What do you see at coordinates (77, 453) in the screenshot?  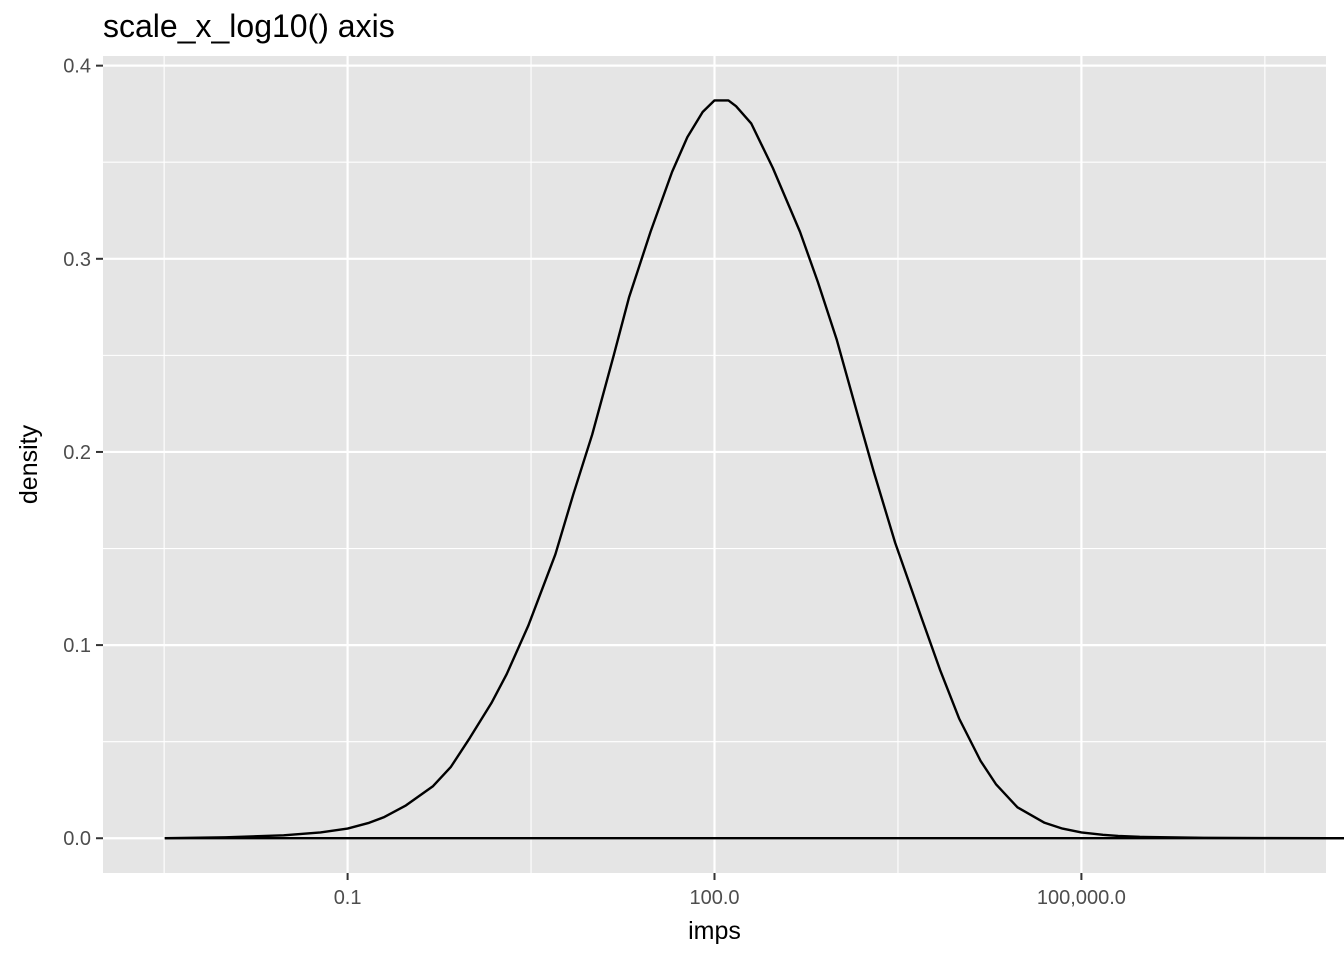 I see `y-tick-label: 0.2` at bounding box center [77, 453].